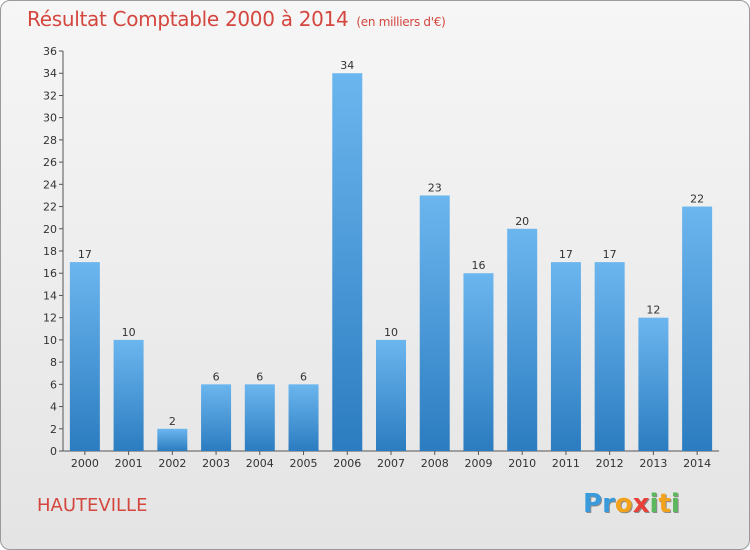 The image size is (750, 550). What do you see at coordinates (53, 451) in the screenshot?
I see `y-tick-label: 0` at bounding box center [53, 451].